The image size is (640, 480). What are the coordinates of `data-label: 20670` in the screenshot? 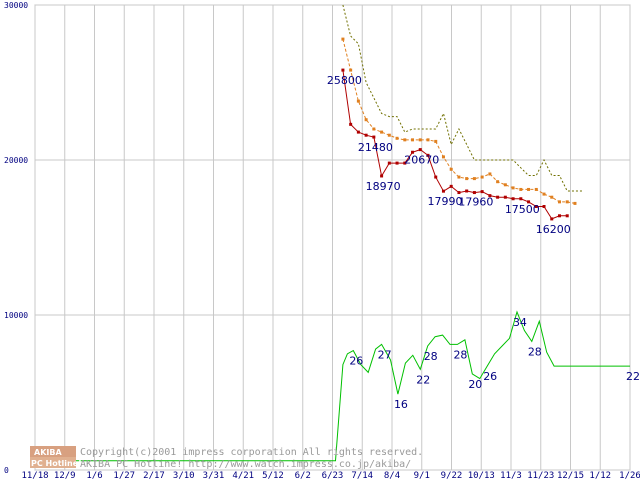 It's located at (421, 160).